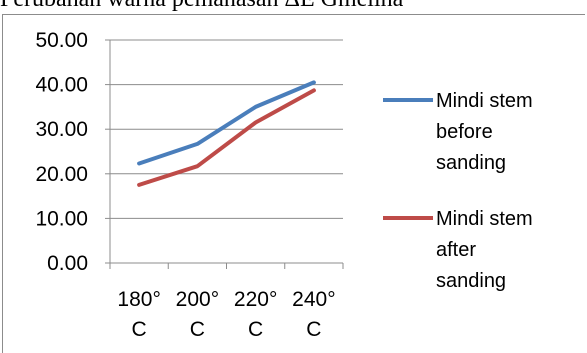  Describe the element at coordinates (226, 314) in the screenshot. I see `x-tick-labels: 180° C 200° C 220° C 240° C` at that location.